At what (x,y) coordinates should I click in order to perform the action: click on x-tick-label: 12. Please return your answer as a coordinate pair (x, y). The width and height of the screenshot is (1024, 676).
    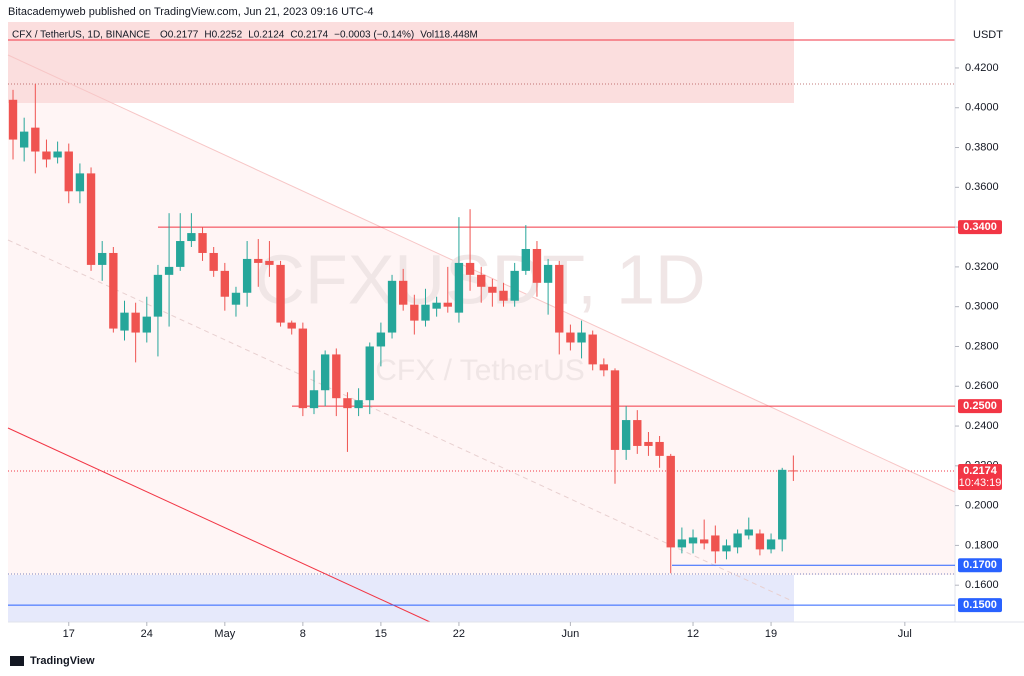
    Looking at the image, I should click on (693, 634).